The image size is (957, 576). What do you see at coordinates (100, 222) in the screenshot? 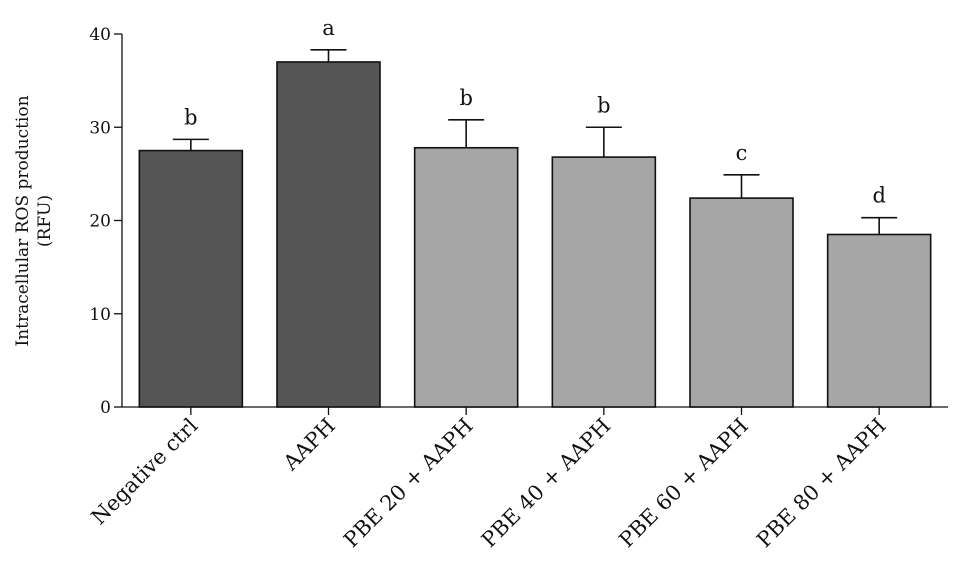
I see `y-tick-label: 20` at bounding box center [100, 222].